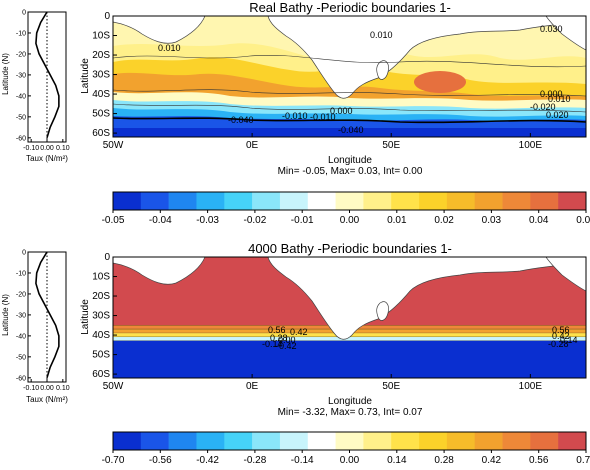  Describe the element at coordinates (350, 171) in the screenshot. I see `stats-line: Min= -0.05, Max= 0.03, Int= 0.00` at that location.